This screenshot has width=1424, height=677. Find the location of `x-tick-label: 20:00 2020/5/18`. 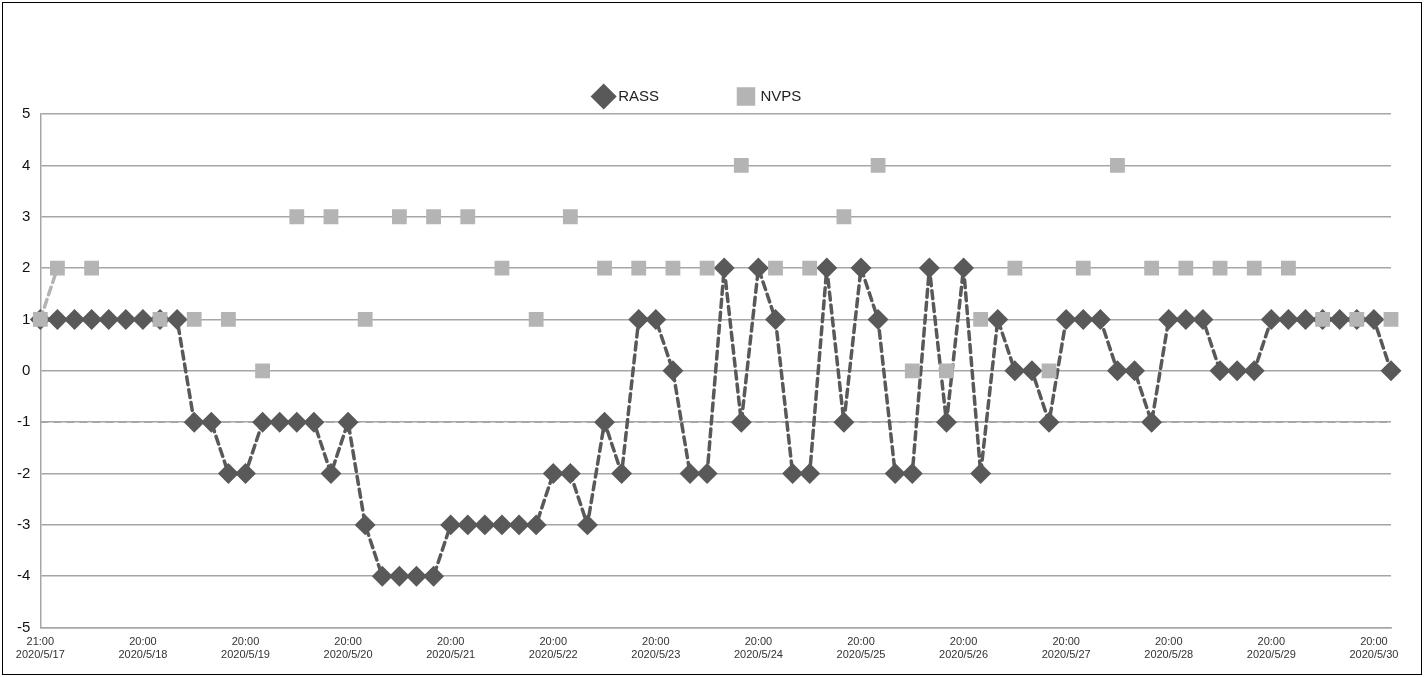

x-tick-label: 20:00 2020/5/18 is located at coordinates (143, 648).